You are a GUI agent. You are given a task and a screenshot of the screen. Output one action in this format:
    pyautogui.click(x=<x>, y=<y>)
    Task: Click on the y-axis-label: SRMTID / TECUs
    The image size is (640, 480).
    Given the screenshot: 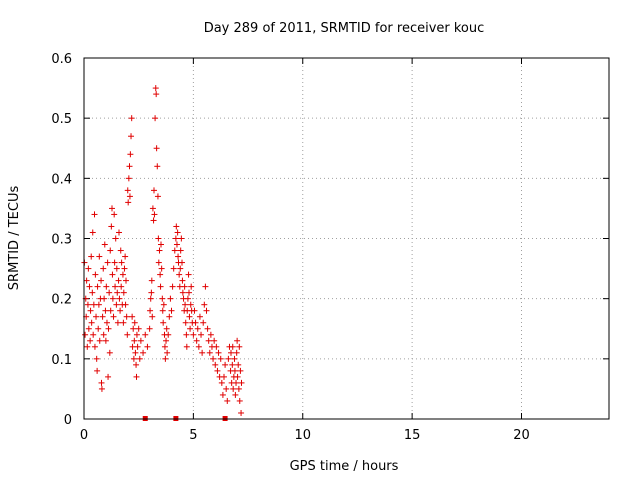 What is the action you would take?
    pyautogui.click(x=14, y=238)
    